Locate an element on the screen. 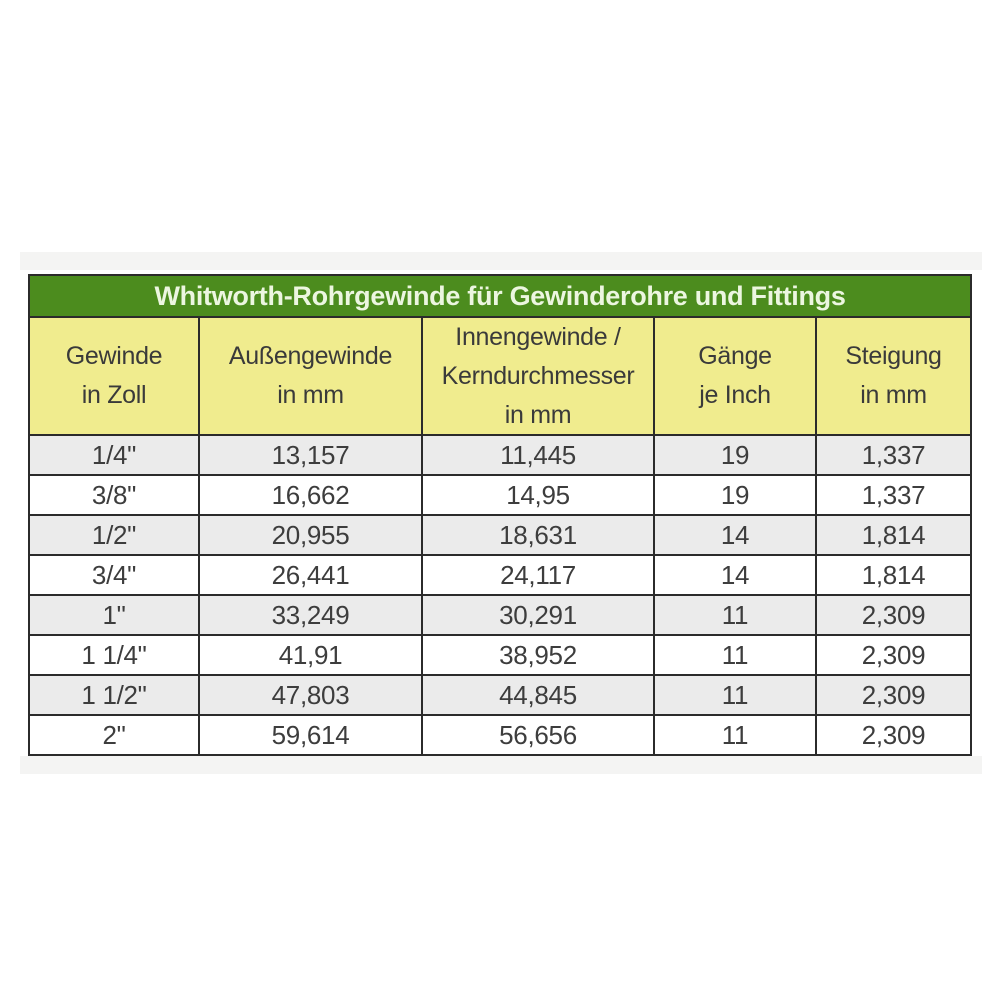 The image size is (1000, 1000). cell-aussengewinde: 41,91 is located at coordinates (310, 655).